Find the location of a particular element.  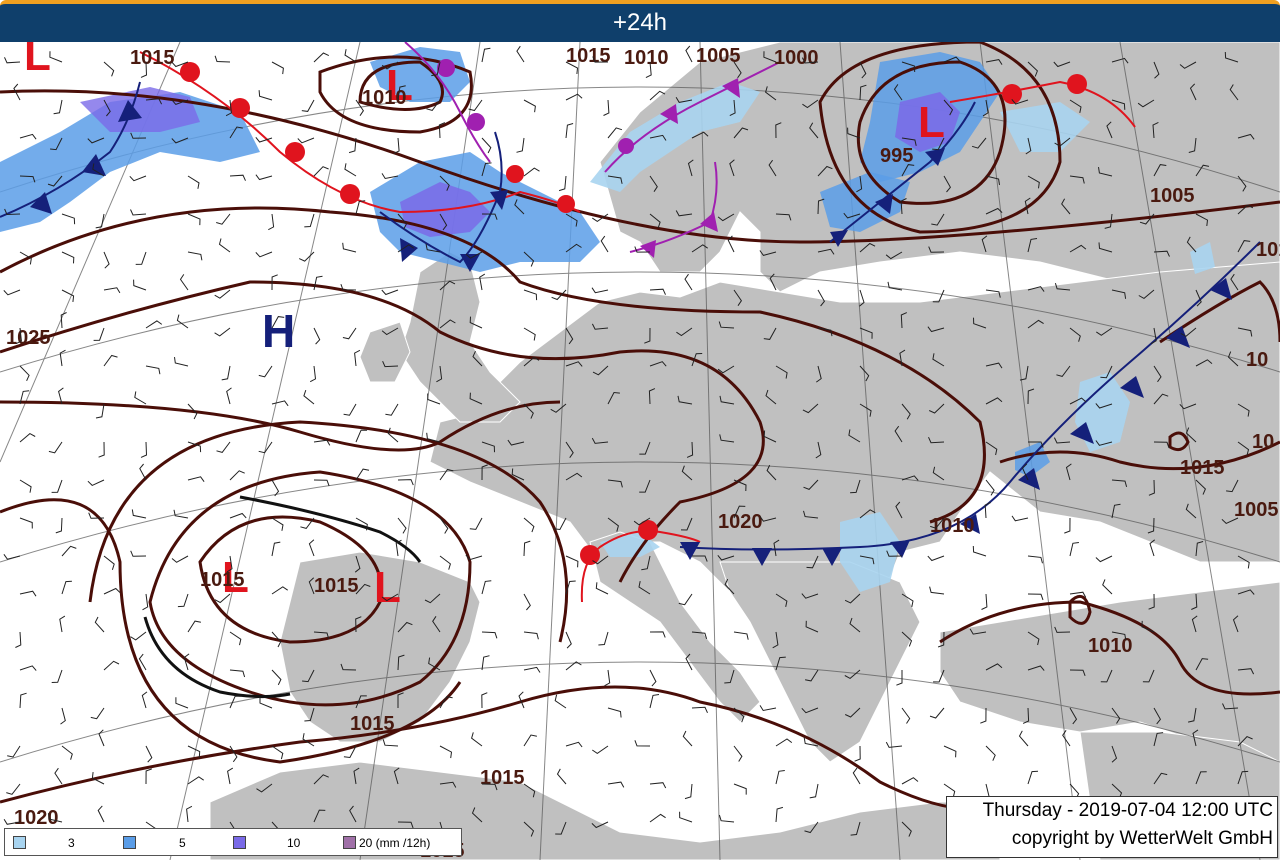

isobar-label: 1010 is located at coordinates (952, 526).